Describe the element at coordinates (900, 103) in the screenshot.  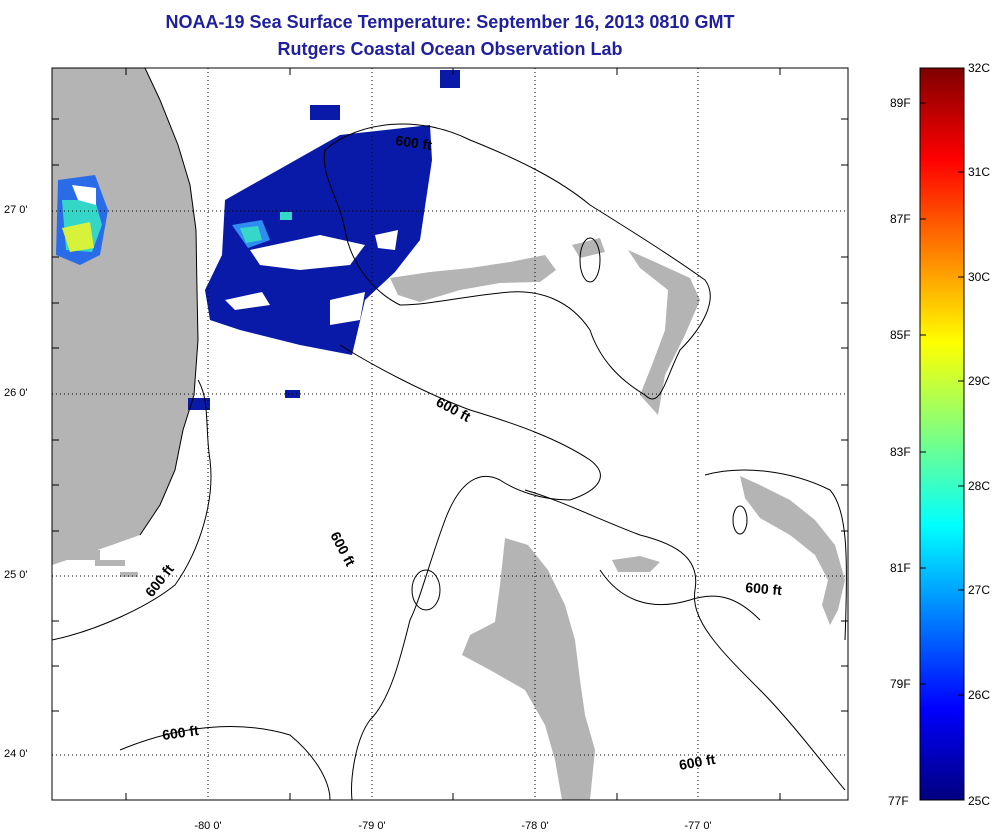
I see `colorbar-f-label: 89F` at that location.